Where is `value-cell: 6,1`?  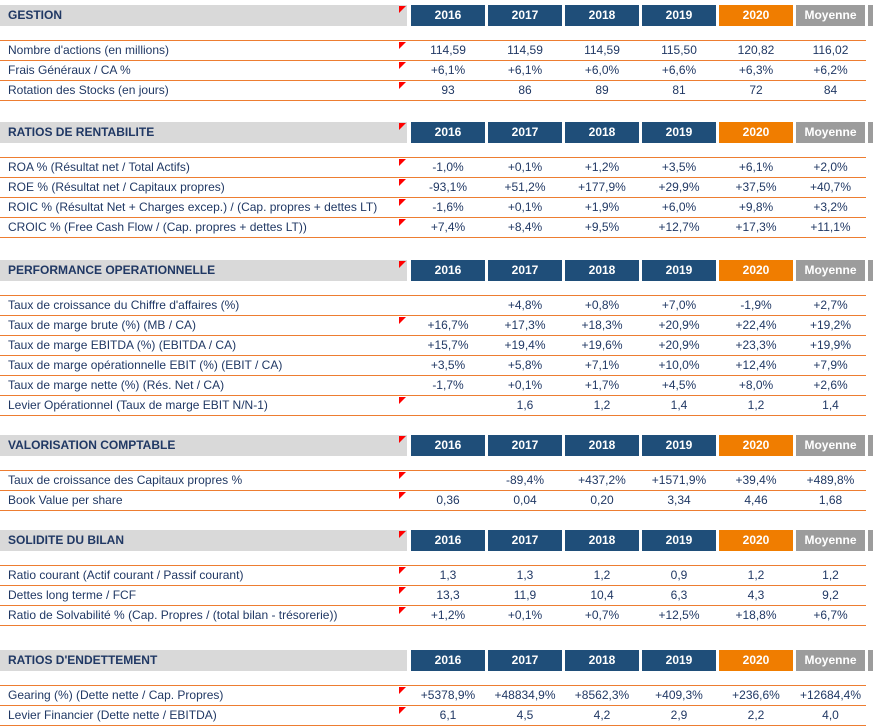
value-cell: 6,1 is located at coordinates (448, 715).